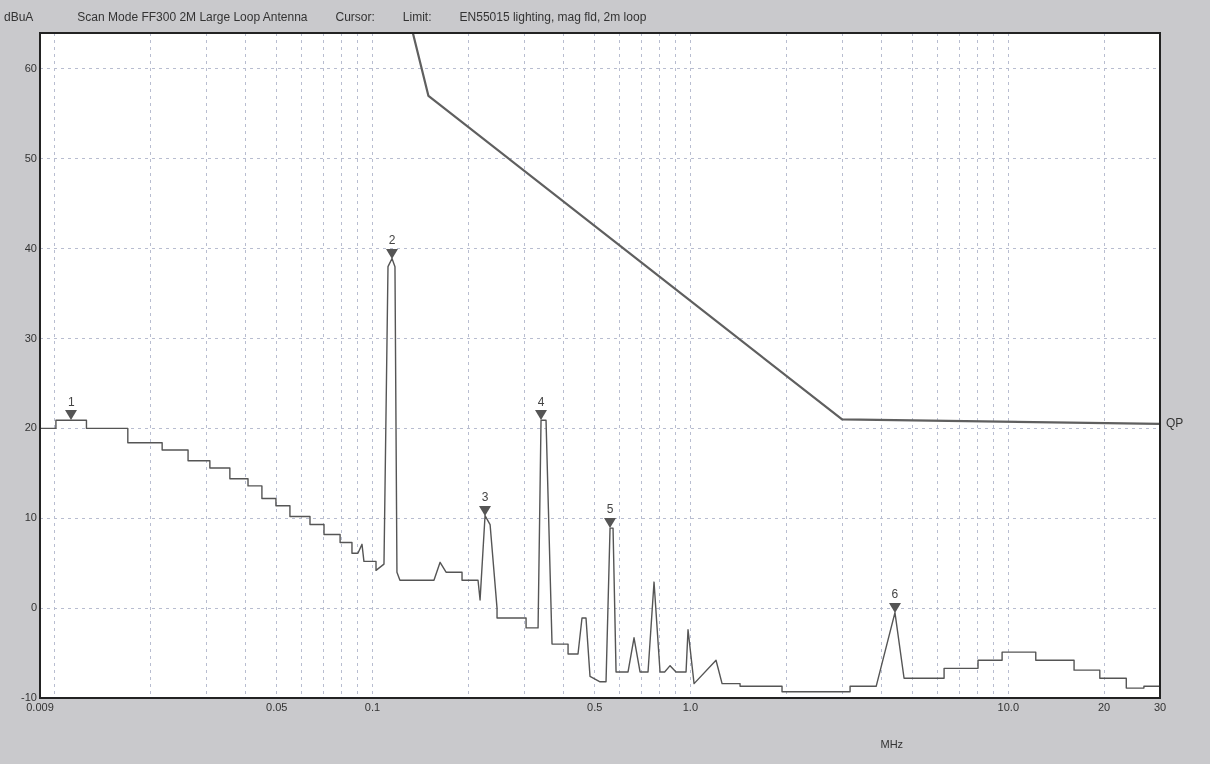 The image size is (1210, 764). I want to click on y-tick-label: 0, so click(33, 607).